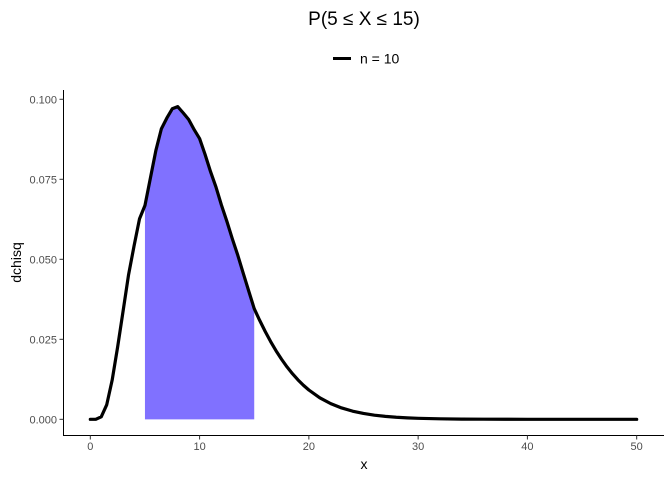  I want to click on y-tick-label: 0.100, so click(43, 100).